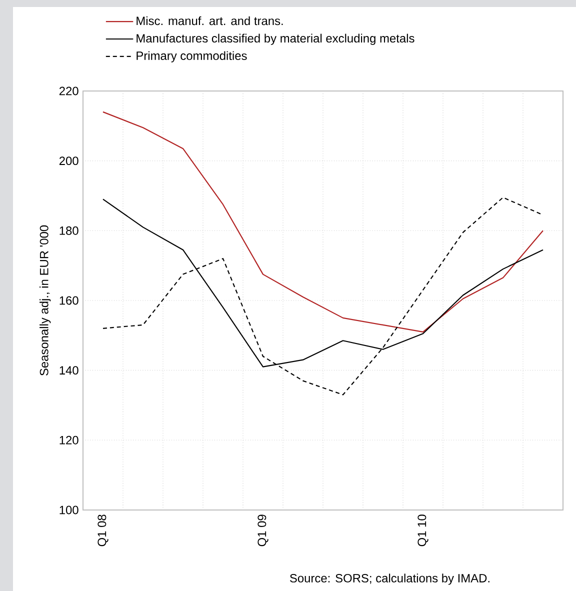 The width and height of the screenshot is (576, 591). I want to click on legend-label: Misc. manuf. art. and trans., so click(209, 21).